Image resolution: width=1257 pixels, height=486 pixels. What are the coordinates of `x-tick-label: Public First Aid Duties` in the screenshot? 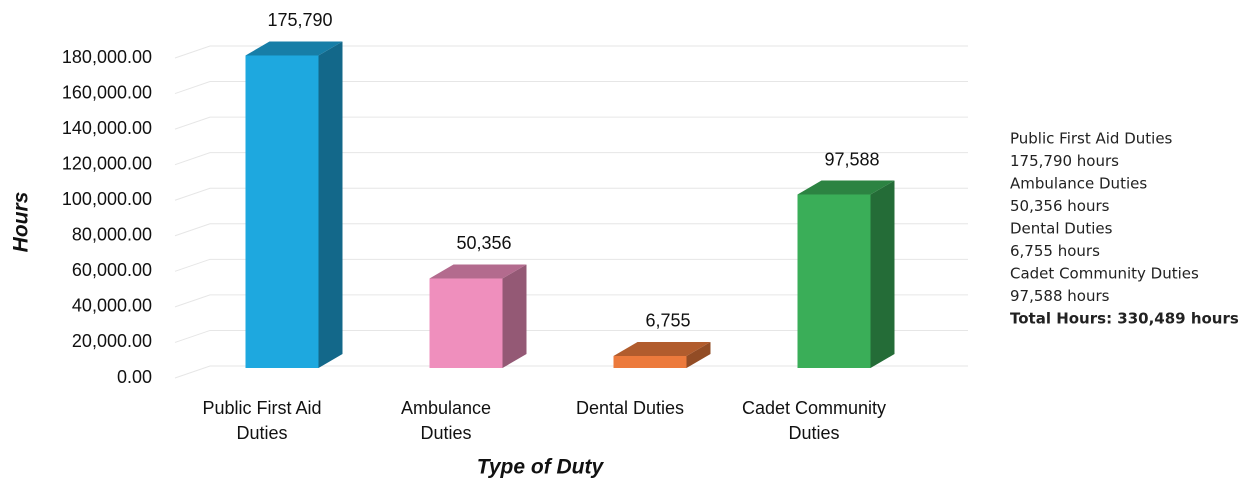 It's located at (261, 420).